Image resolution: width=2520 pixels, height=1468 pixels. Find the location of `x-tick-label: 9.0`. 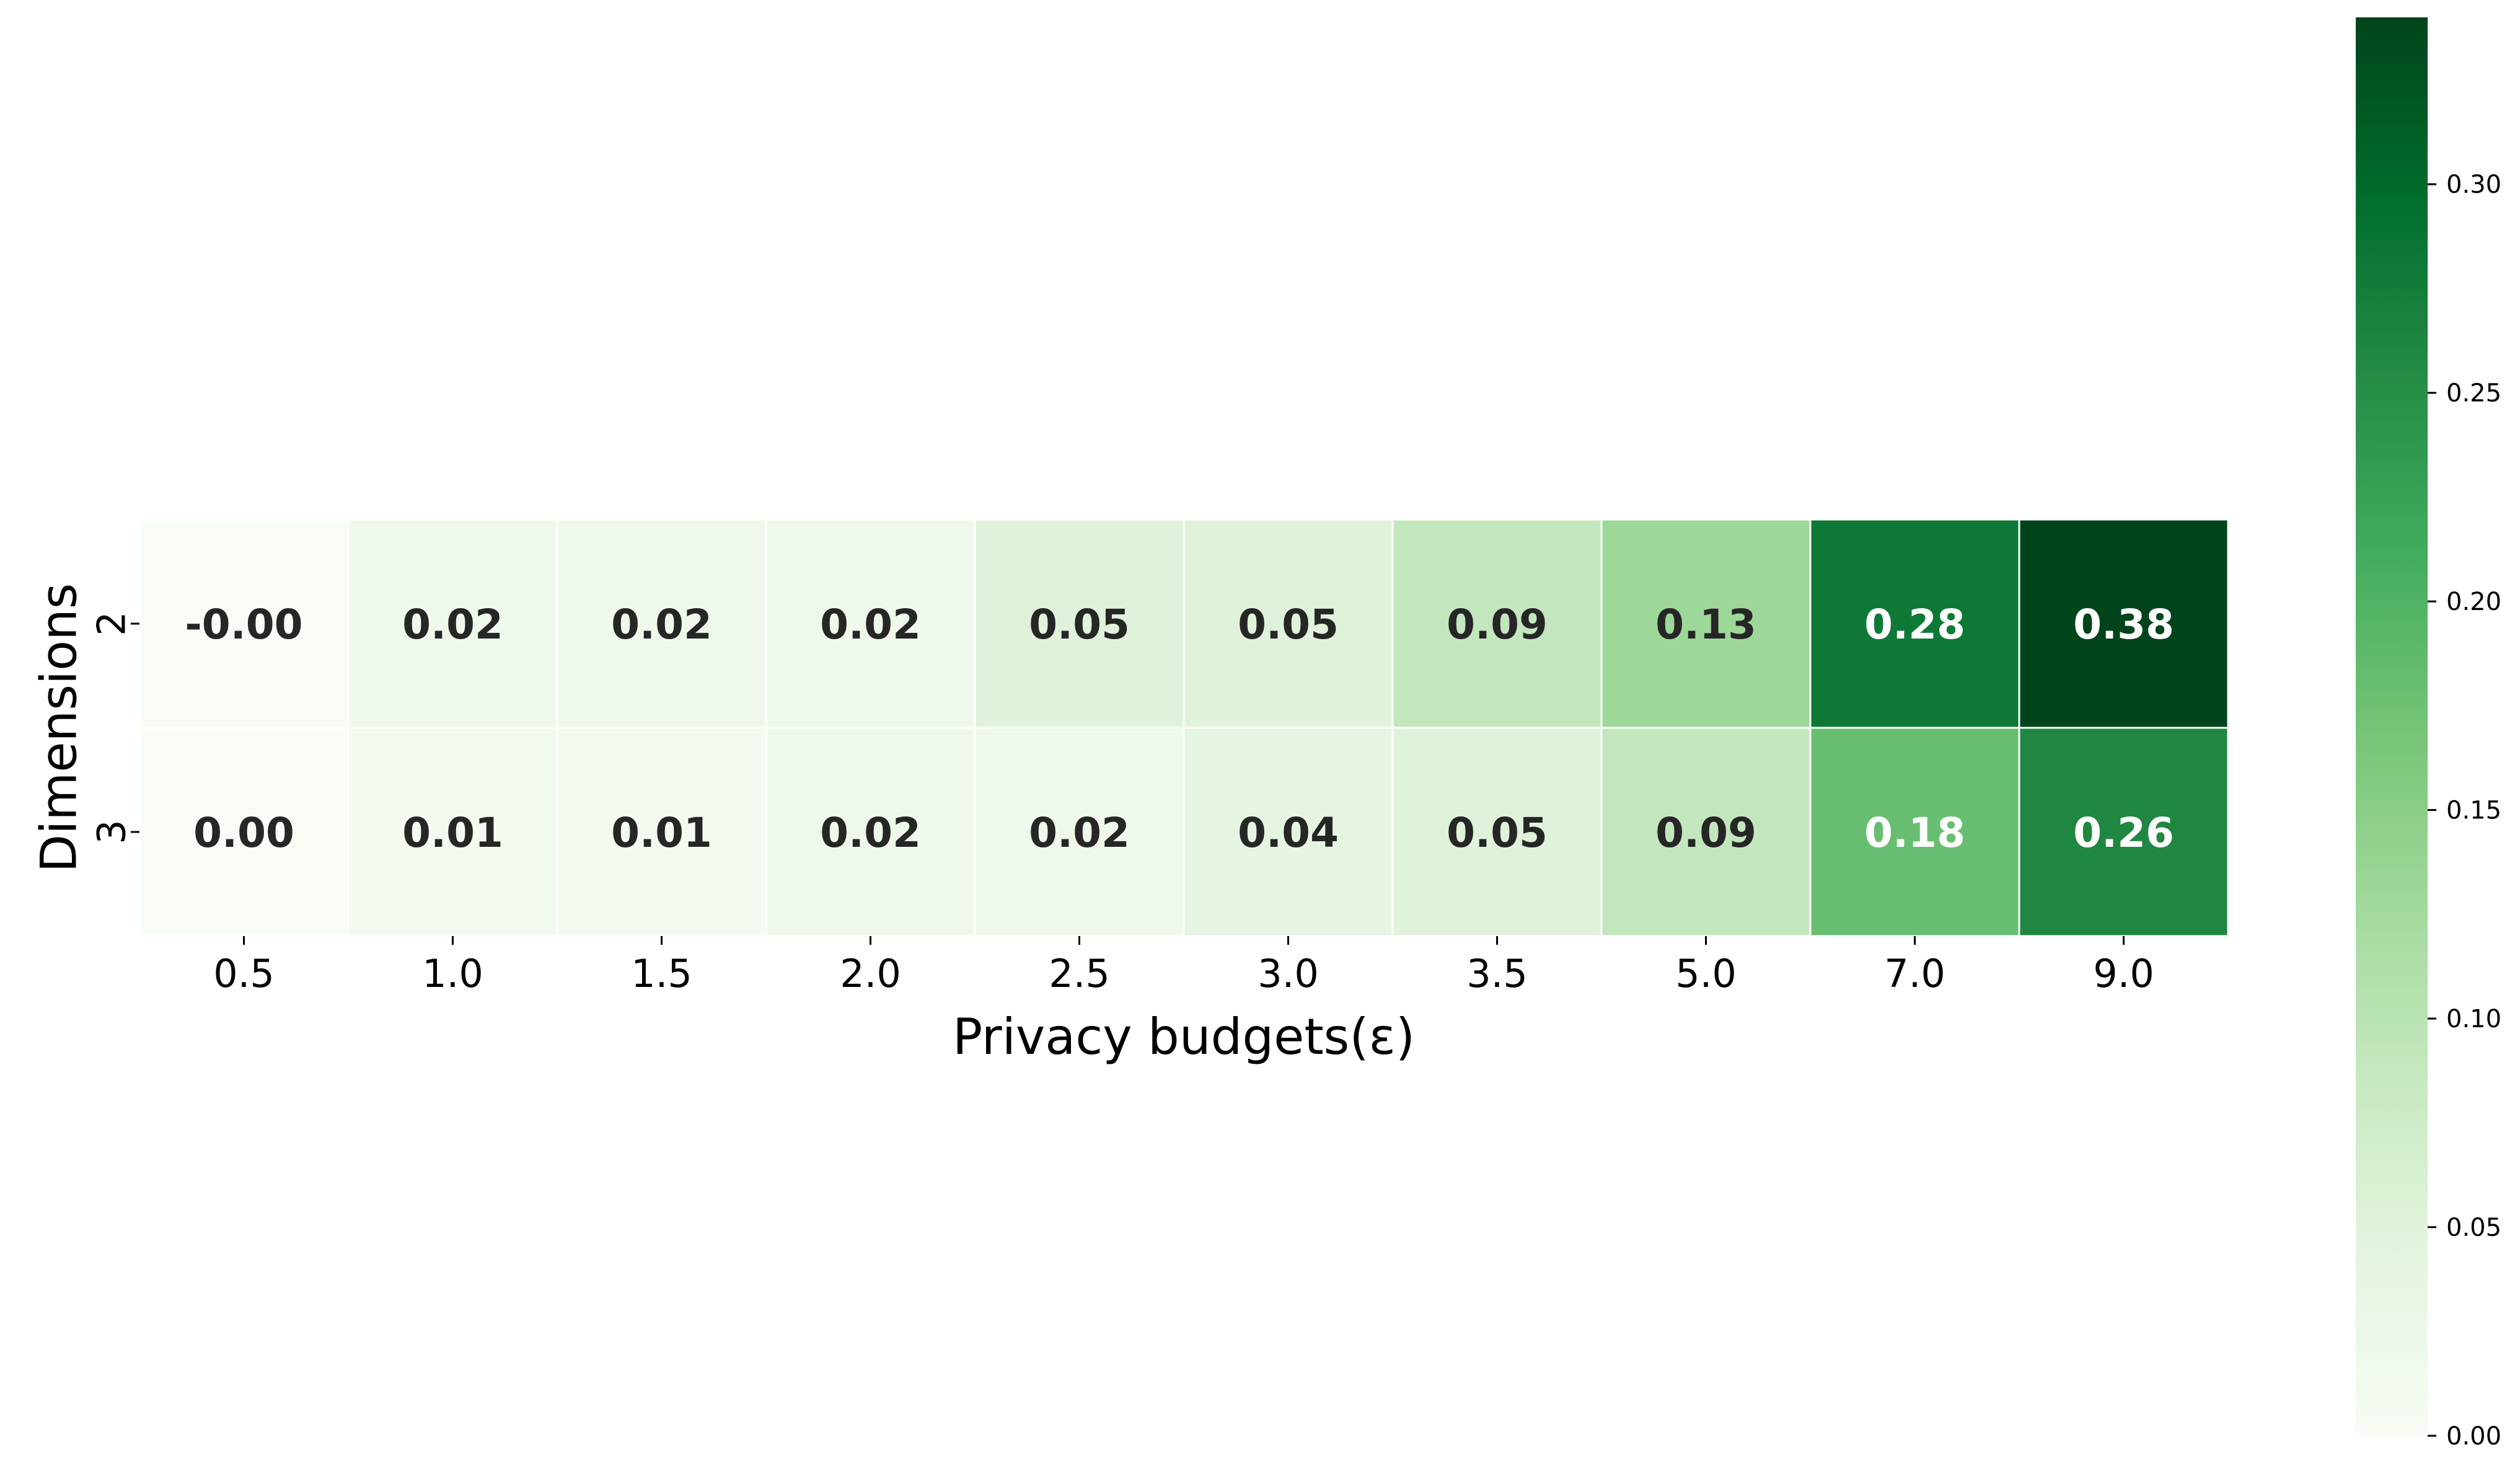

x-tick-label: 9.0 is located at coordinates (2123, 973).